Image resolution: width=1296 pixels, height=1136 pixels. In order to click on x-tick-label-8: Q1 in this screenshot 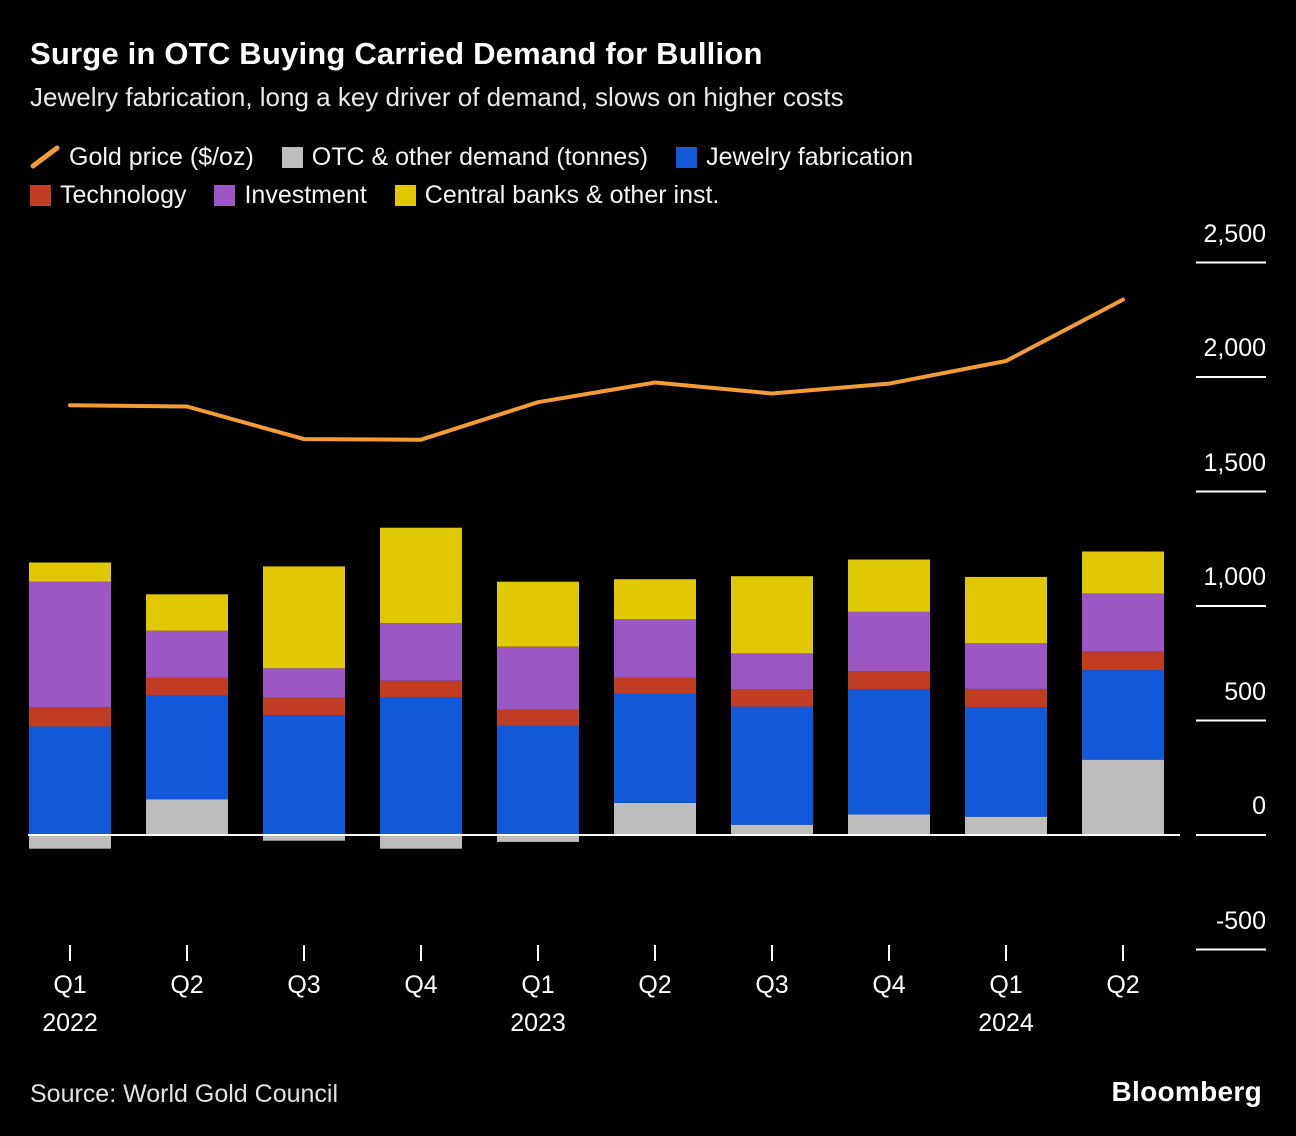, I will do `click(1006, 985)`.